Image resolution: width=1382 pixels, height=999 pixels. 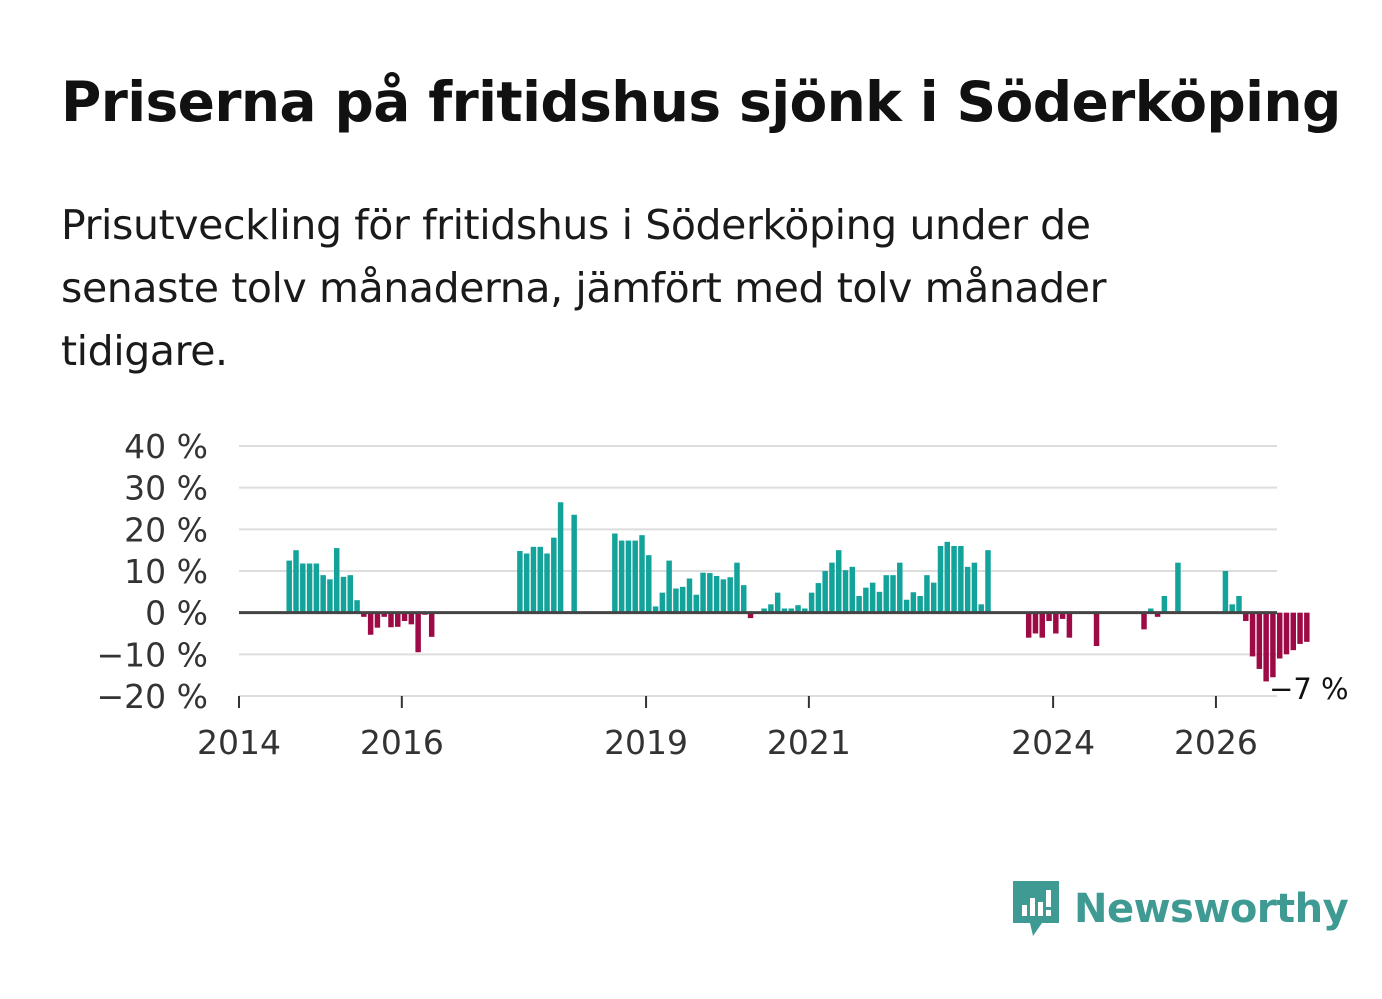 I want to click on brand: Newsworthy, so click(x=1179, y=909).